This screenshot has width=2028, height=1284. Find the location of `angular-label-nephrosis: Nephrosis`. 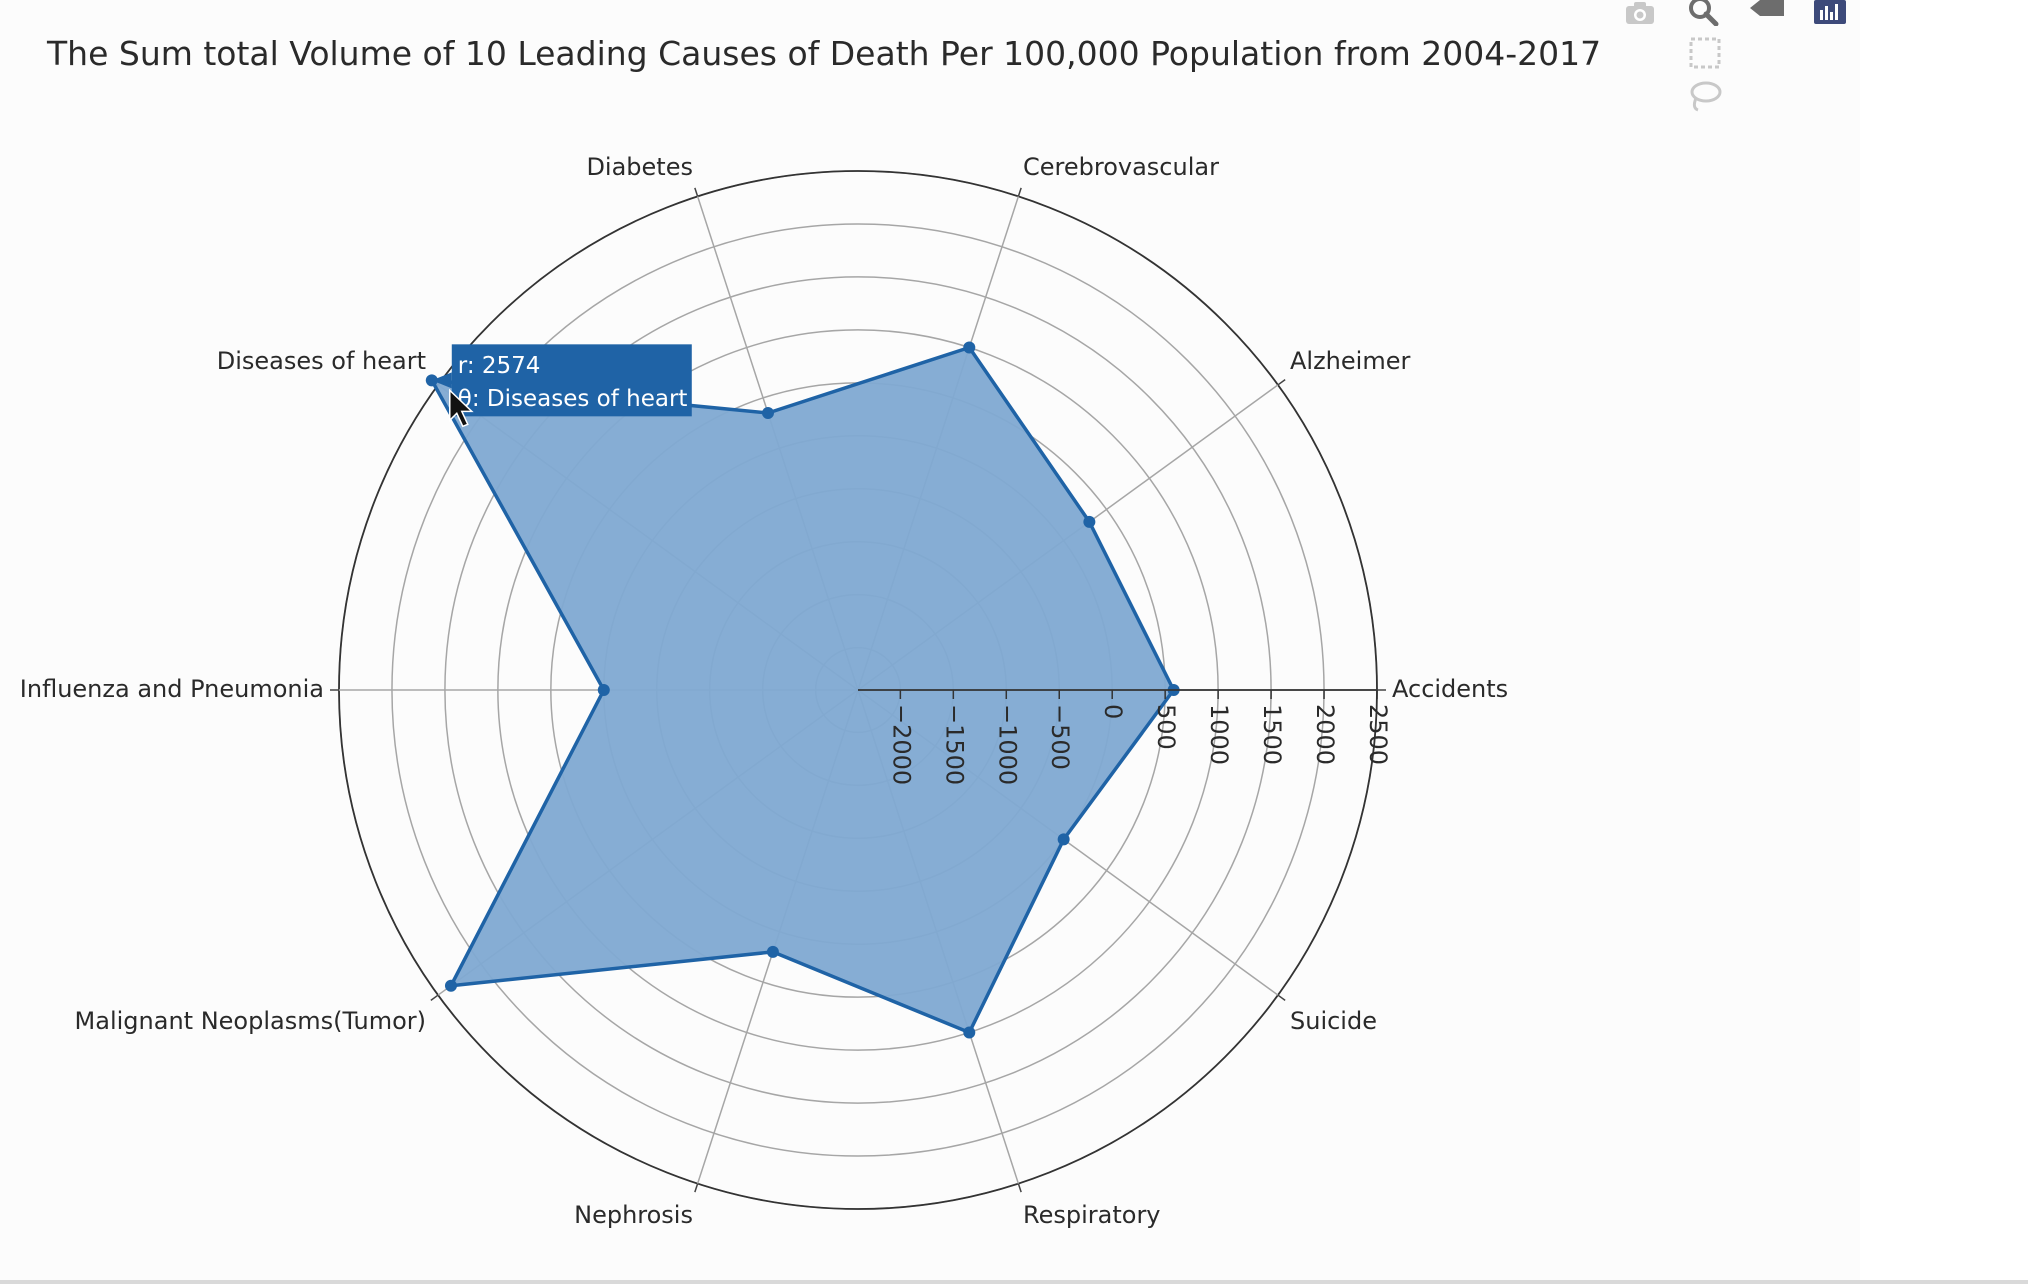

angular-label-nephrosis: Nephrosis is located at coordinates (633, 1215).